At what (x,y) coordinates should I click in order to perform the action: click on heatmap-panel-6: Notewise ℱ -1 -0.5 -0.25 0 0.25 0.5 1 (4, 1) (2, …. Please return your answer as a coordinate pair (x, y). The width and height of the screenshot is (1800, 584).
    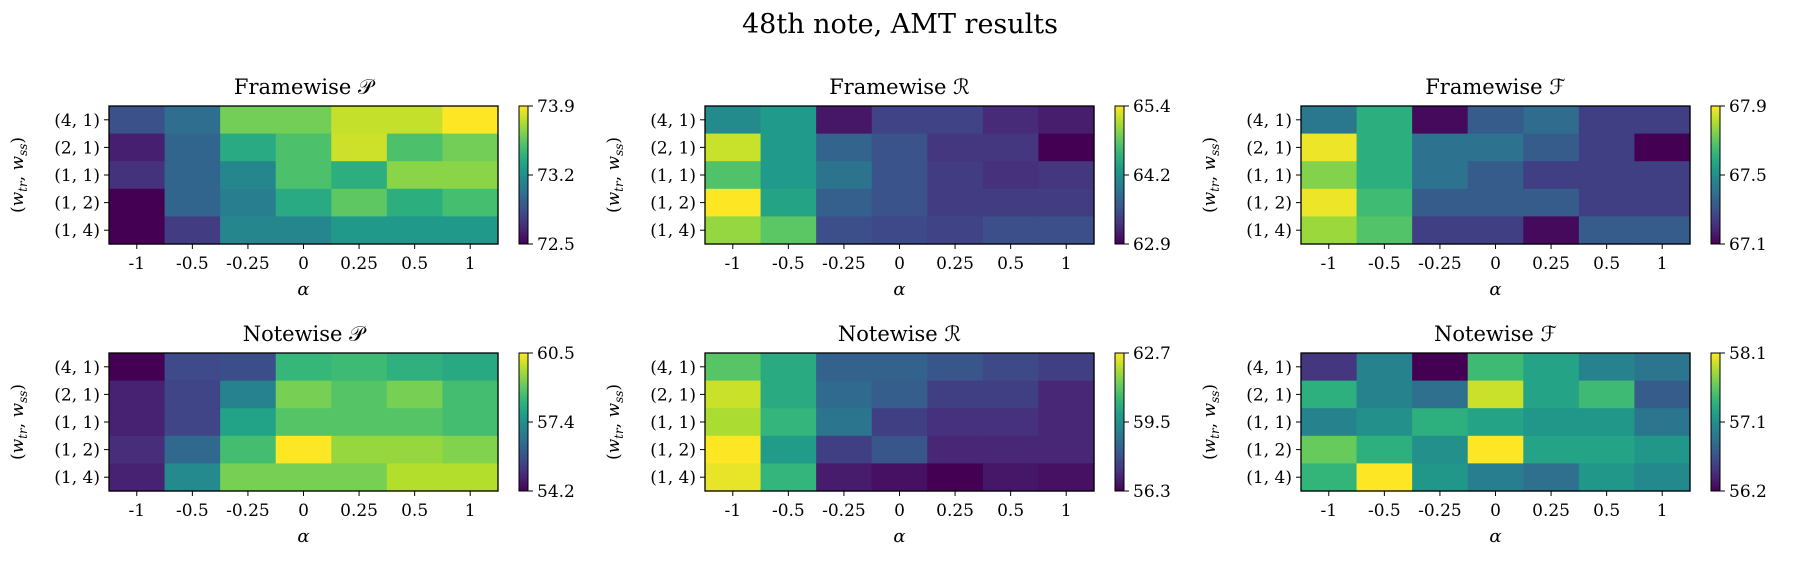
    Looking at the image, I should click on (1483, 434).